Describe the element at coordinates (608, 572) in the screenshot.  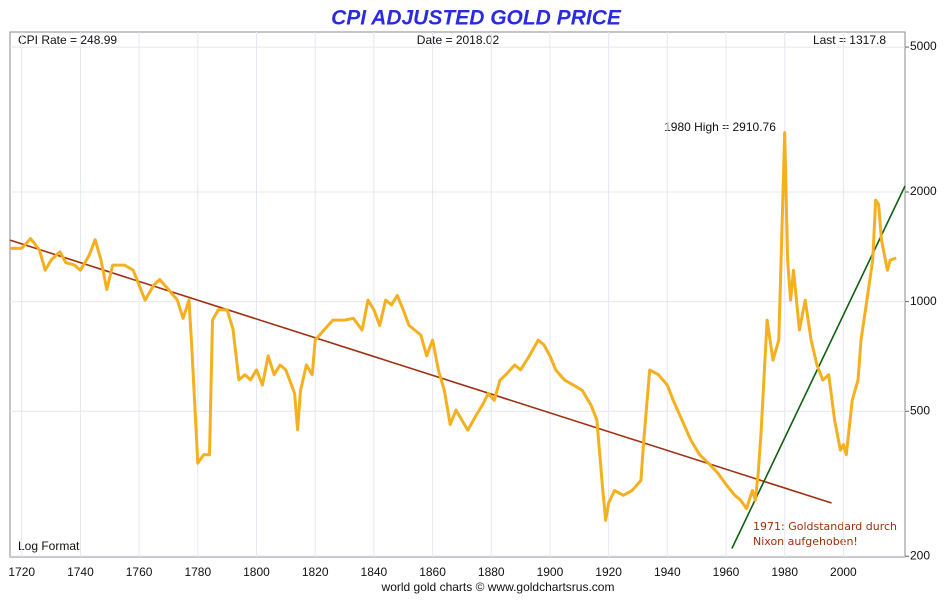
I see `x-tick-label: 1920` at that location.